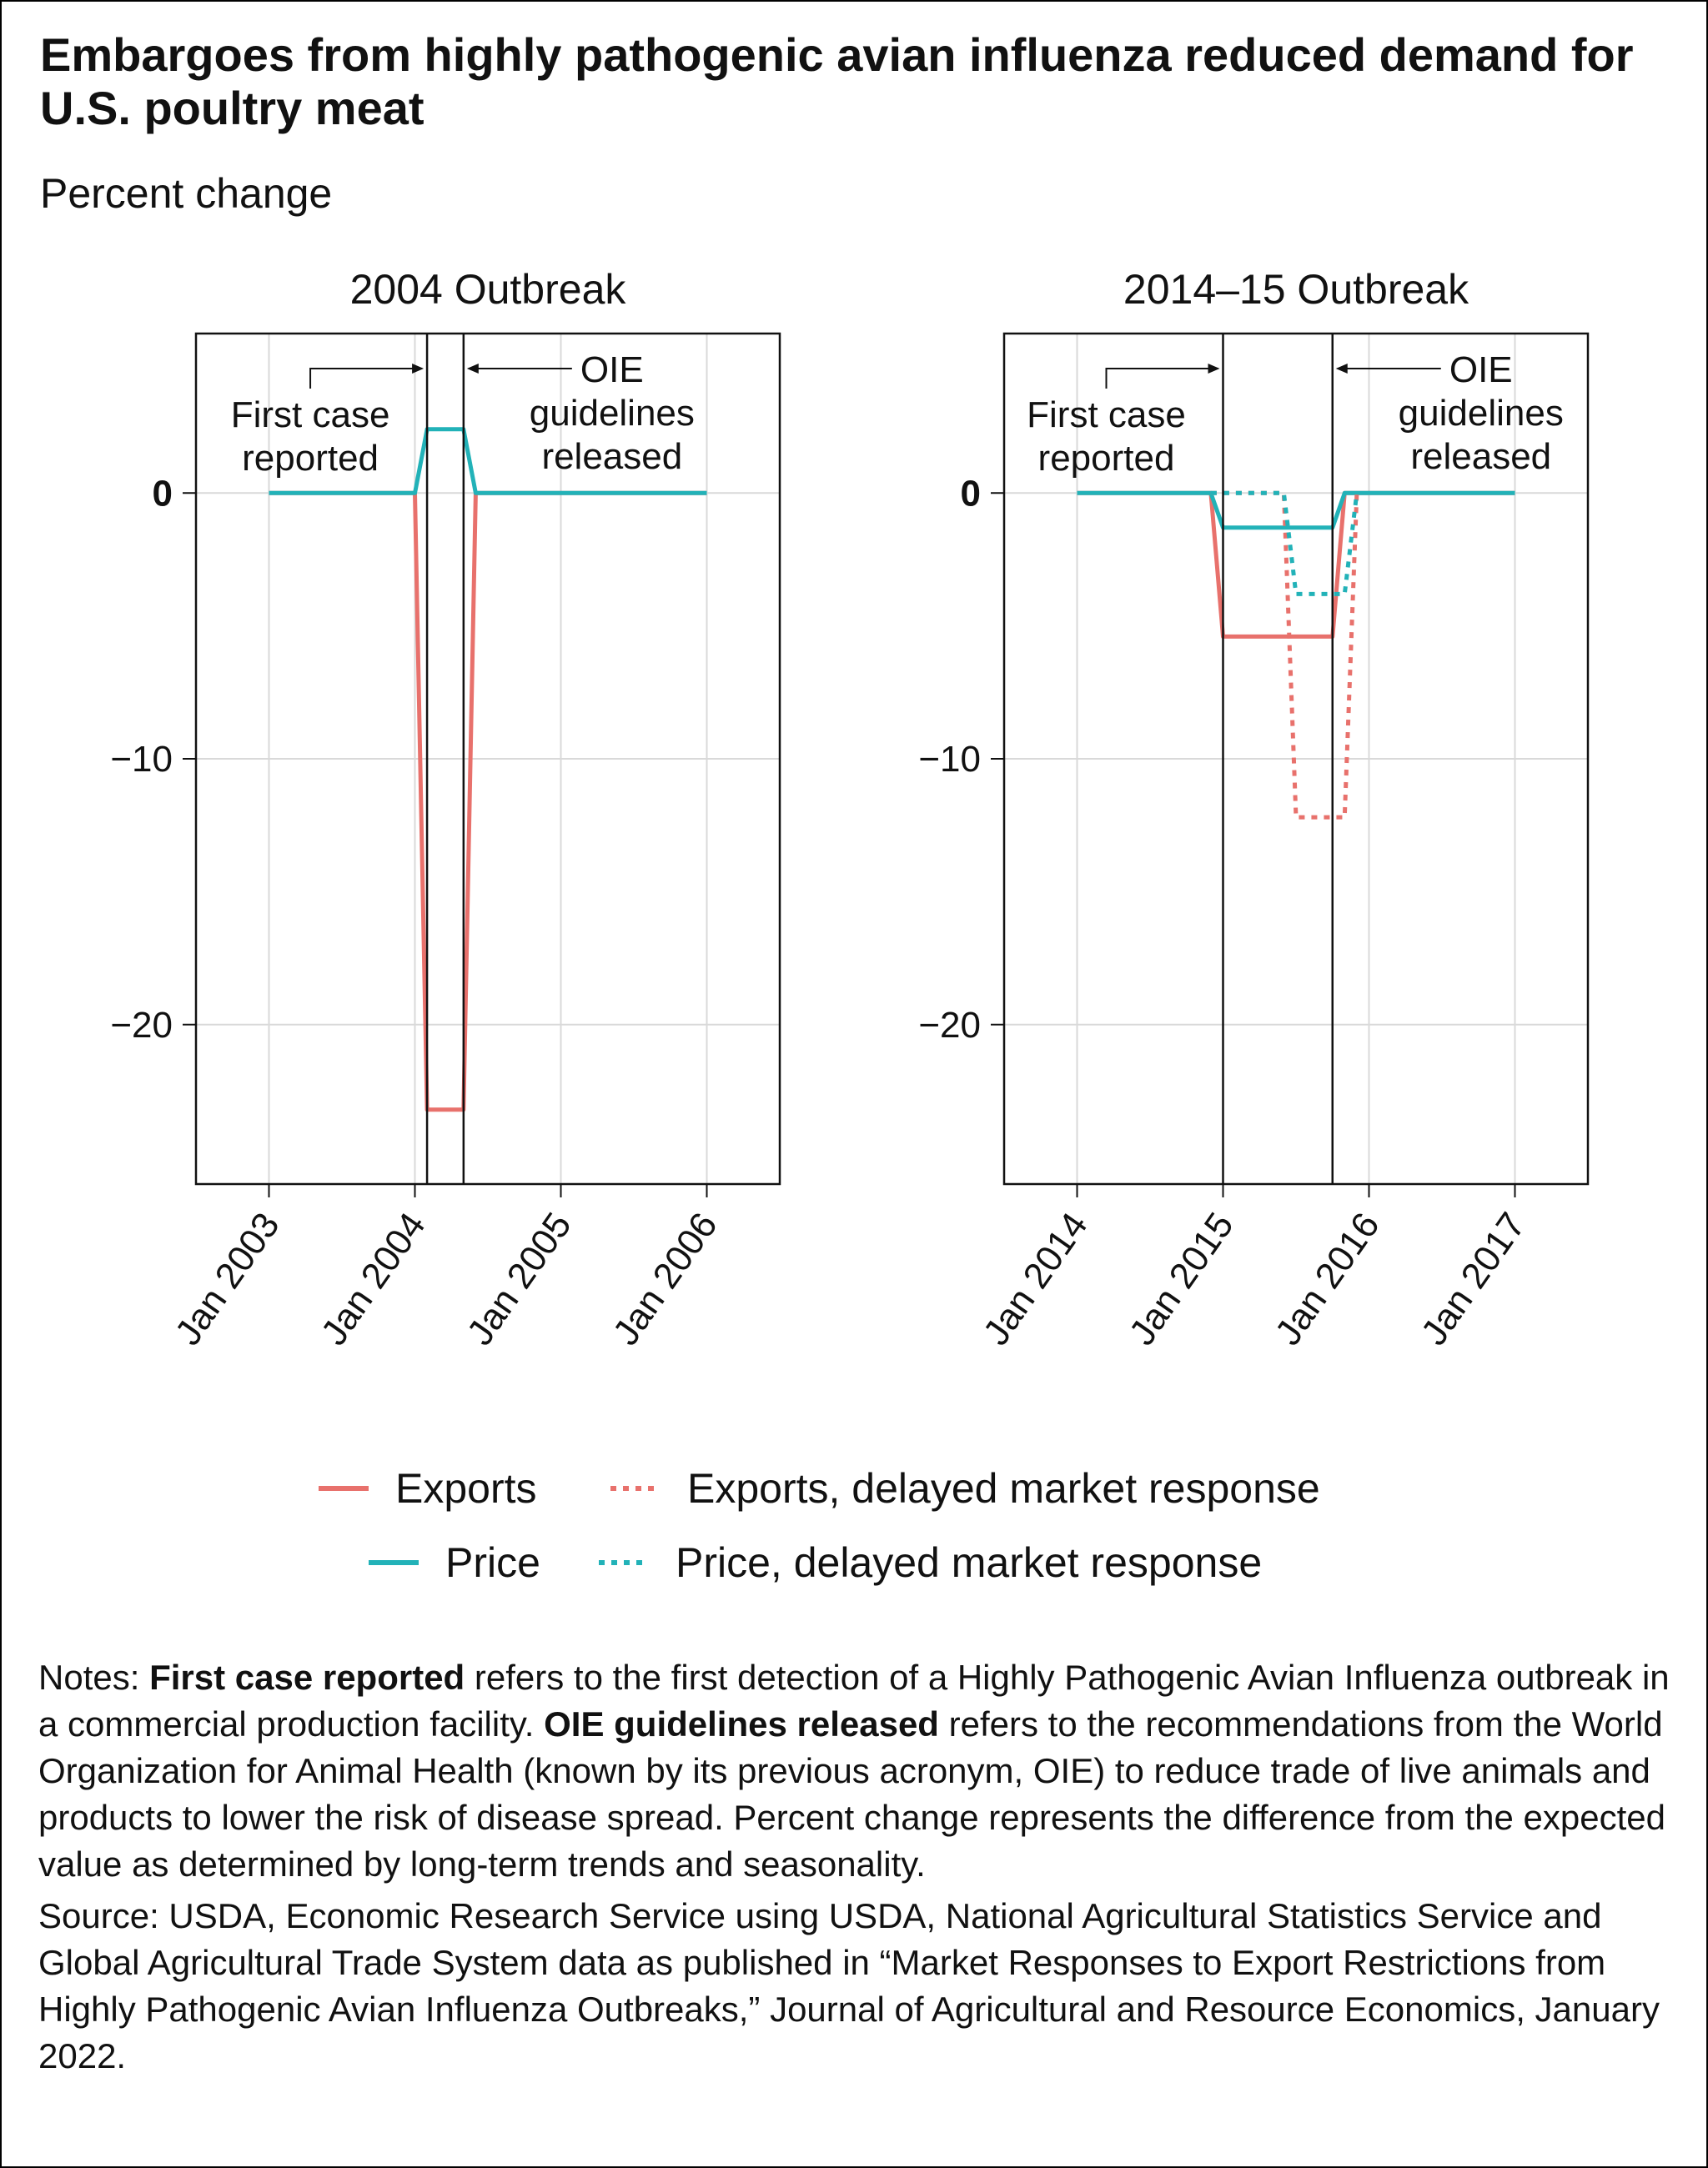 The height and width of the screenshot is (2168, 1708). Describe the element at coordinates (488, 289) in the screenshot. I see `panel-1-title: 2004 Outbreak` at that location.